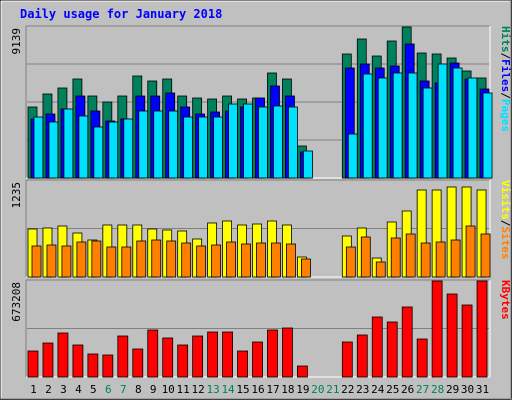  Describe the element at coordinates (168, 389) in the screenshot. I see `x-tick-label: 10` at that location.